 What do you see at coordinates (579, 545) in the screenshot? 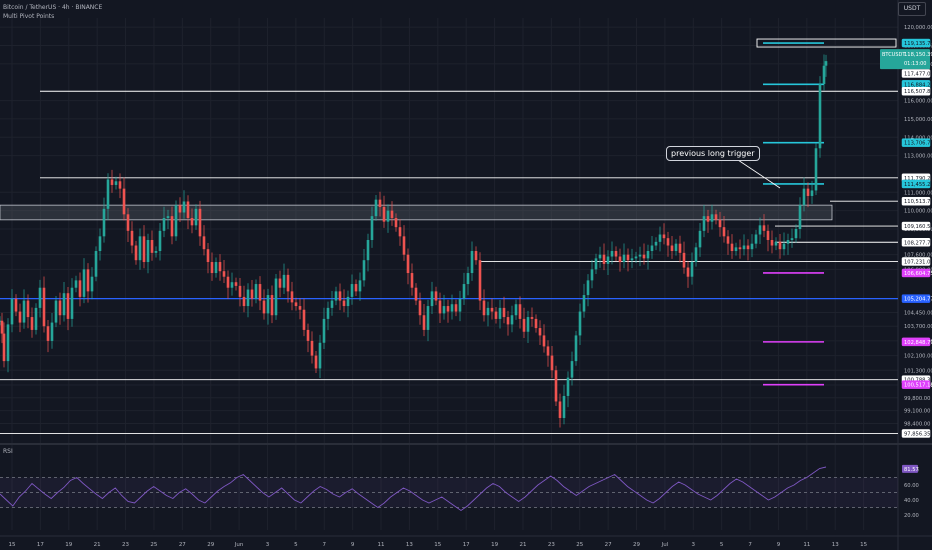
I see `time-tick-label: 25` at bounding box center [579, 545].